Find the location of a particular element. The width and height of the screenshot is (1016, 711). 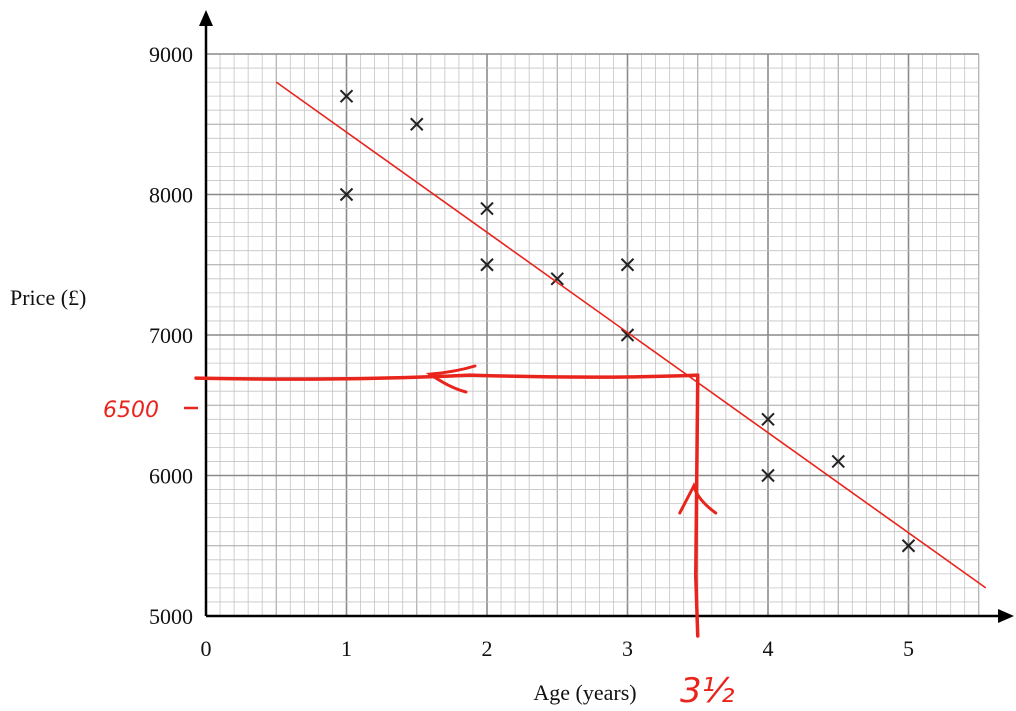

x-tick-label: 5 is located at coordinates (908, 648).